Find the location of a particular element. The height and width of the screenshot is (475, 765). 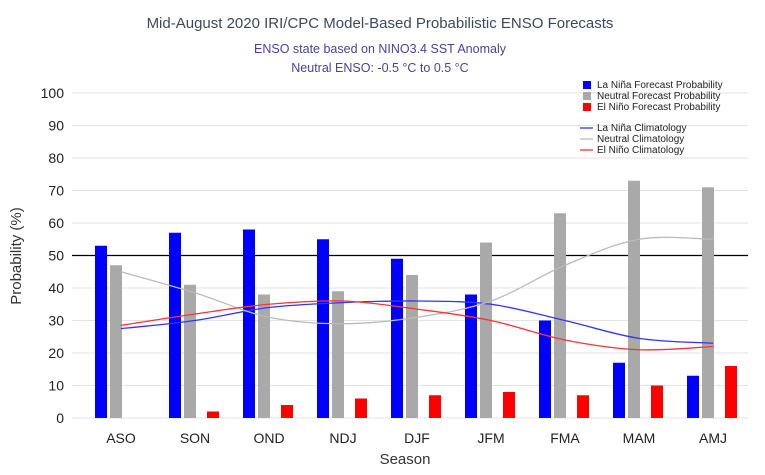

y-tick-label: 40 is located at coordinates (56, 288).